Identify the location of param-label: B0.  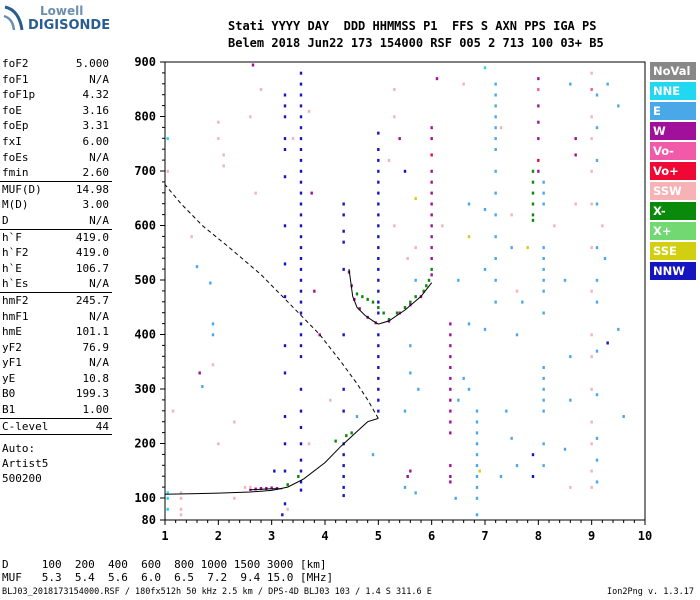
(9, 394).